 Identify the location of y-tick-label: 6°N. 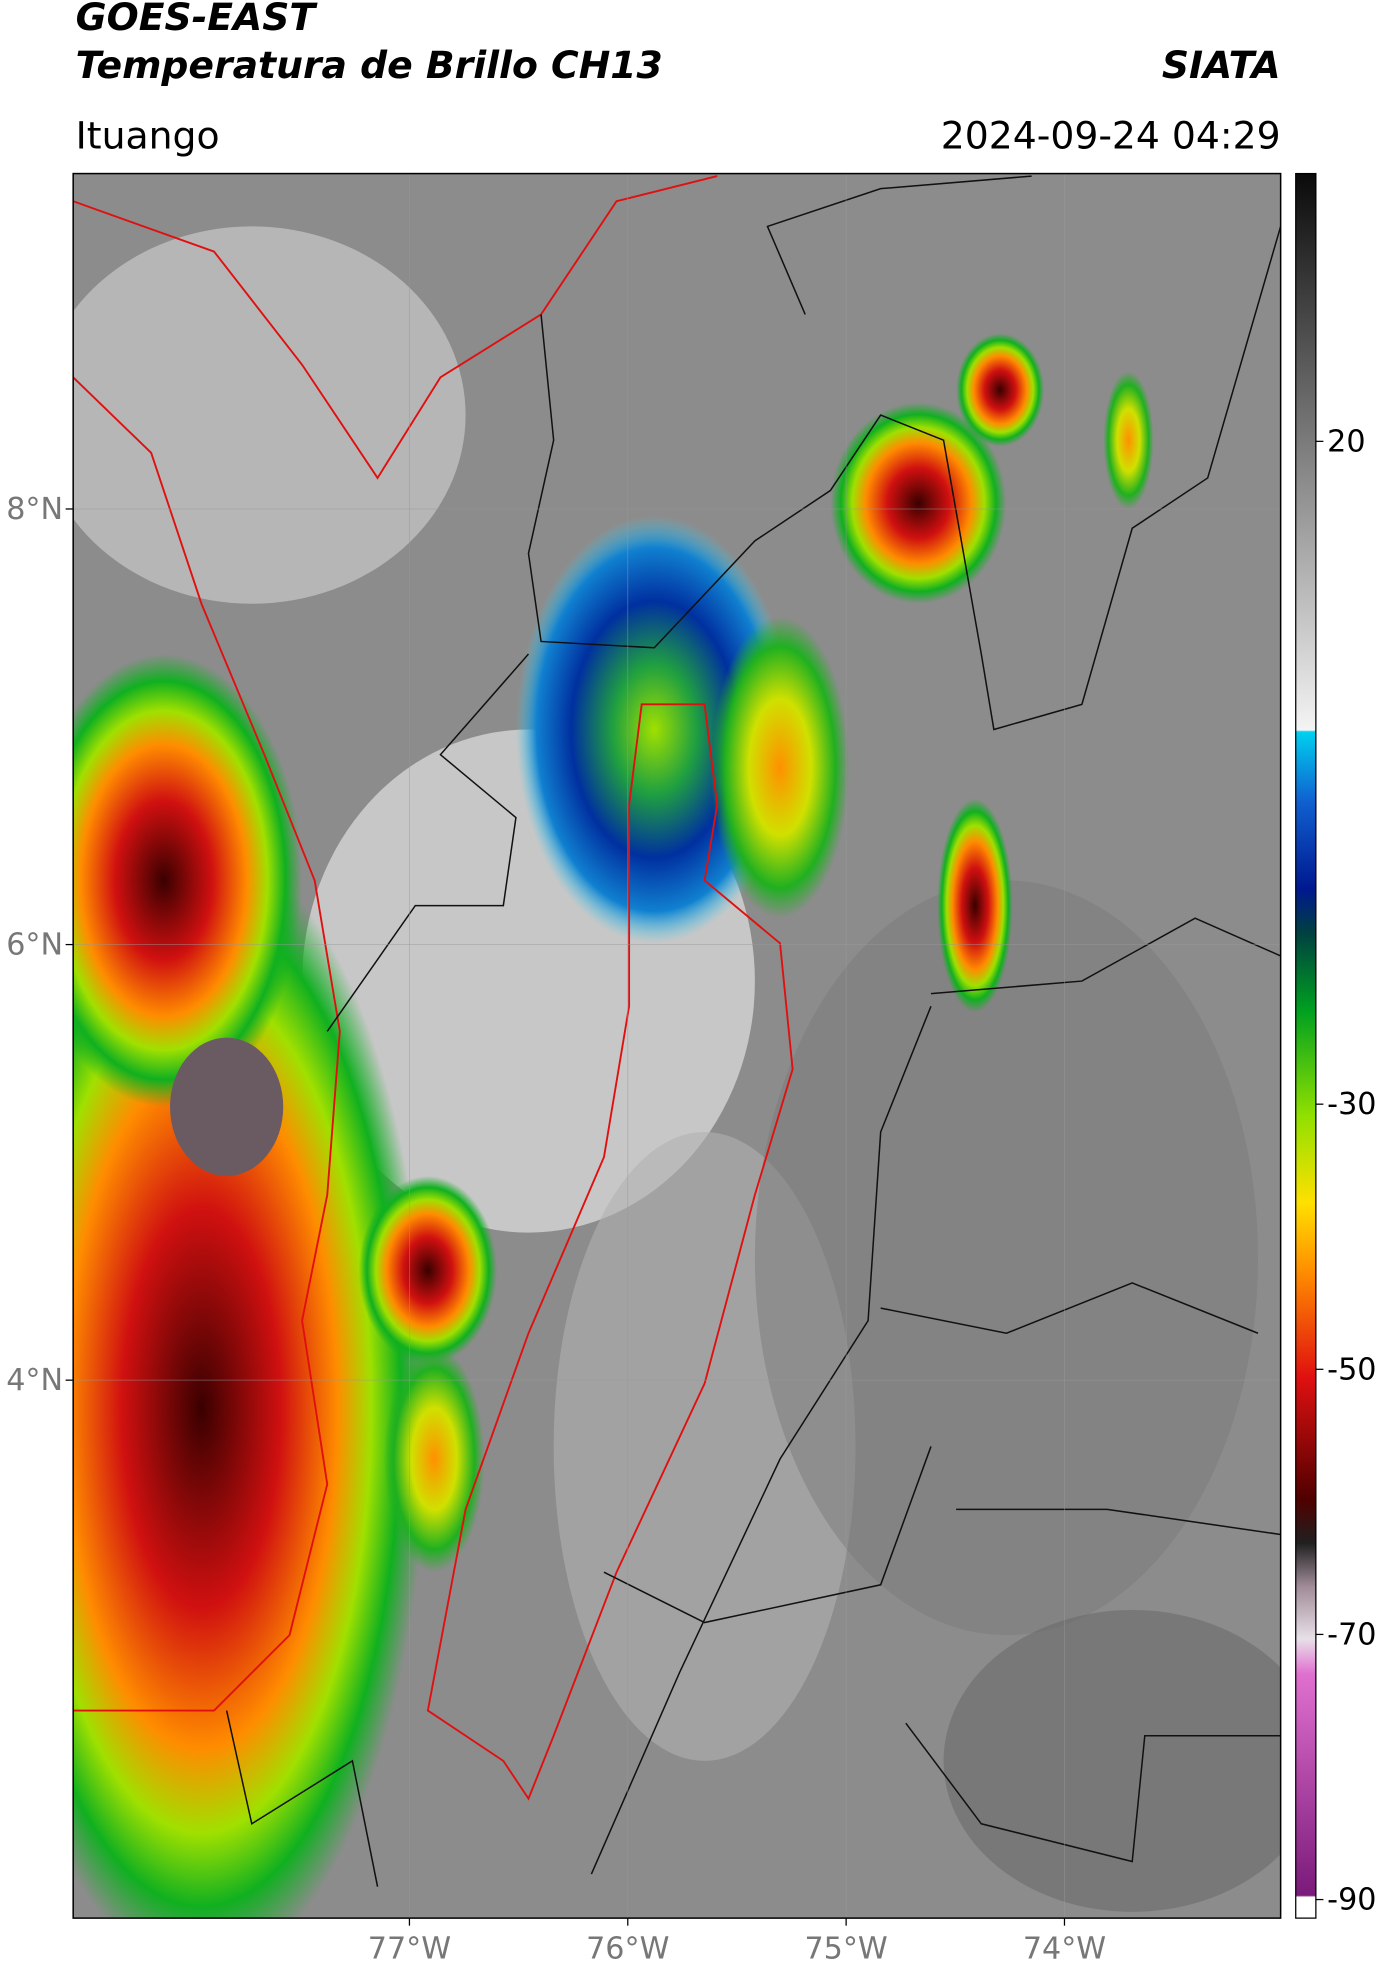
(34, 945).